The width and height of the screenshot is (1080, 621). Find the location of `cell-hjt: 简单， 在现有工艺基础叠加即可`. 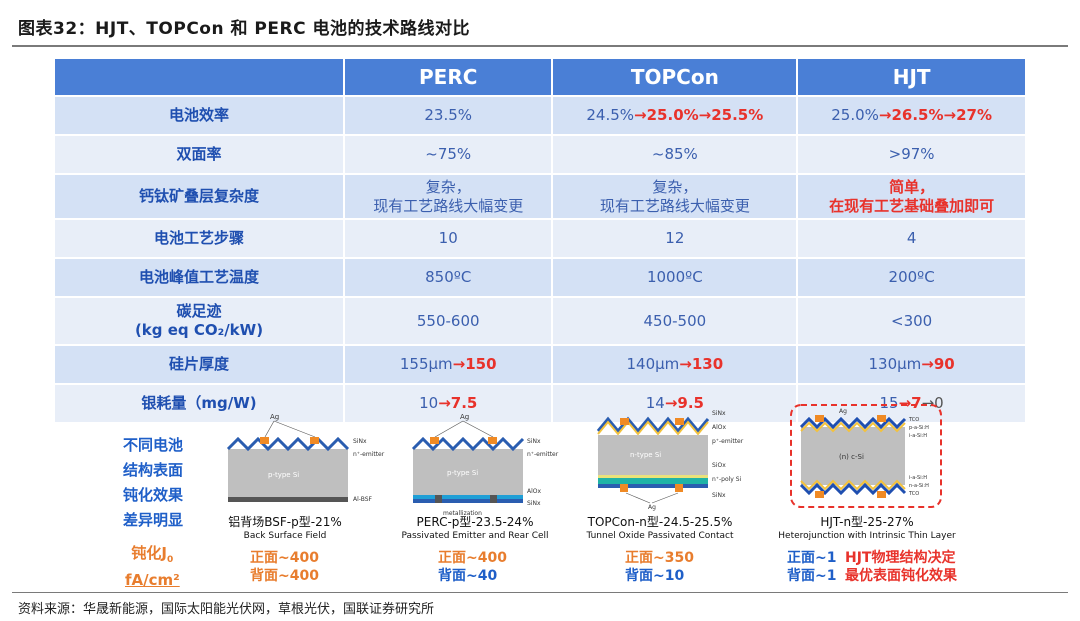

cell-hjt: 简单， 在现有工艺基础叠加即可 is located at coordinates (910, 196).